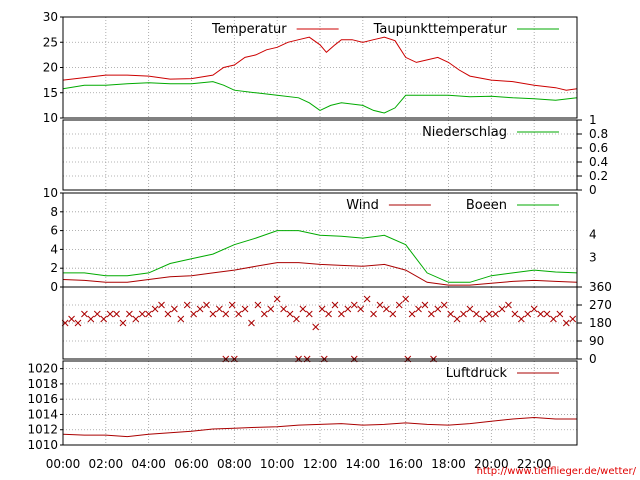 The width and height of the screenshot is (640, 480). I want to click on legend-label: Wind, so click(362, 205).